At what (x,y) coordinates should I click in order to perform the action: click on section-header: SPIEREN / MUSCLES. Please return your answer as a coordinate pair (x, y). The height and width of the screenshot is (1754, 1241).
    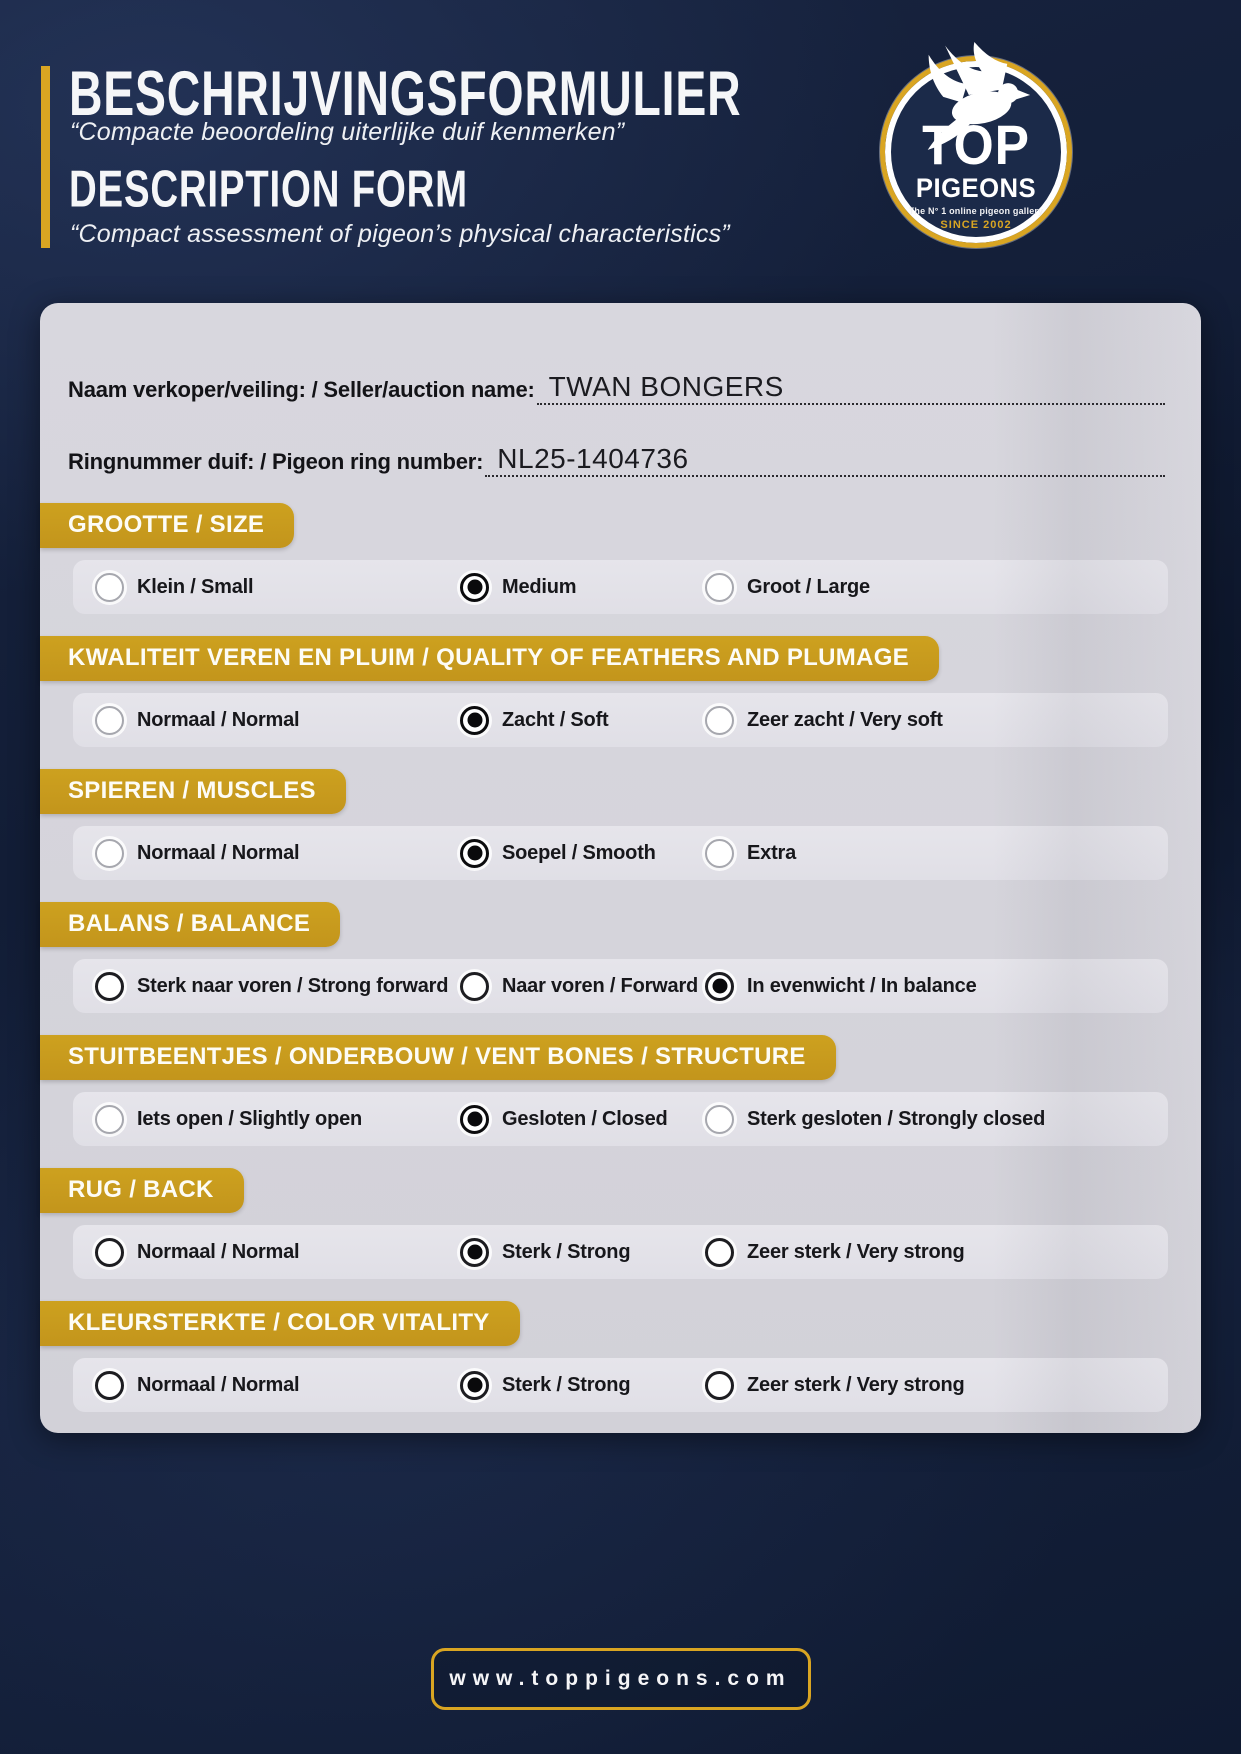
    Looking at the image, I should click on (193, 791).